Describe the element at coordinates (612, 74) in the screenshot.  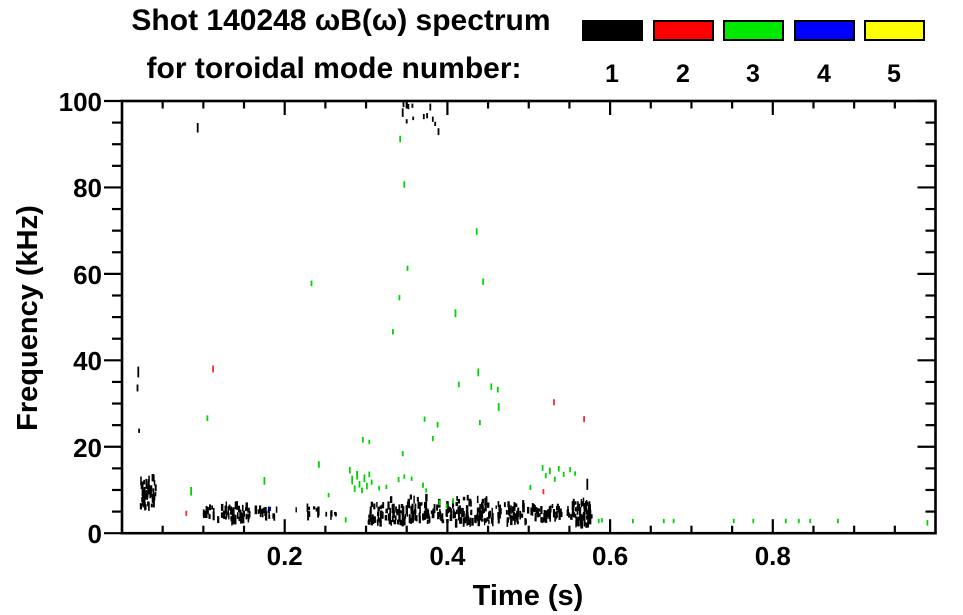
I see `legend-label-mode-1: 1` at that location.